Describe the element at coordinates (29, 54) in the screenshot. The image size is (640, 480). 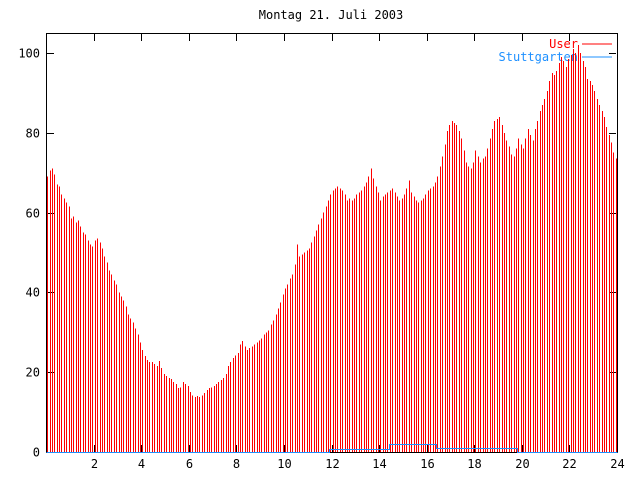
I see `y-tick-label: 100` at that location.